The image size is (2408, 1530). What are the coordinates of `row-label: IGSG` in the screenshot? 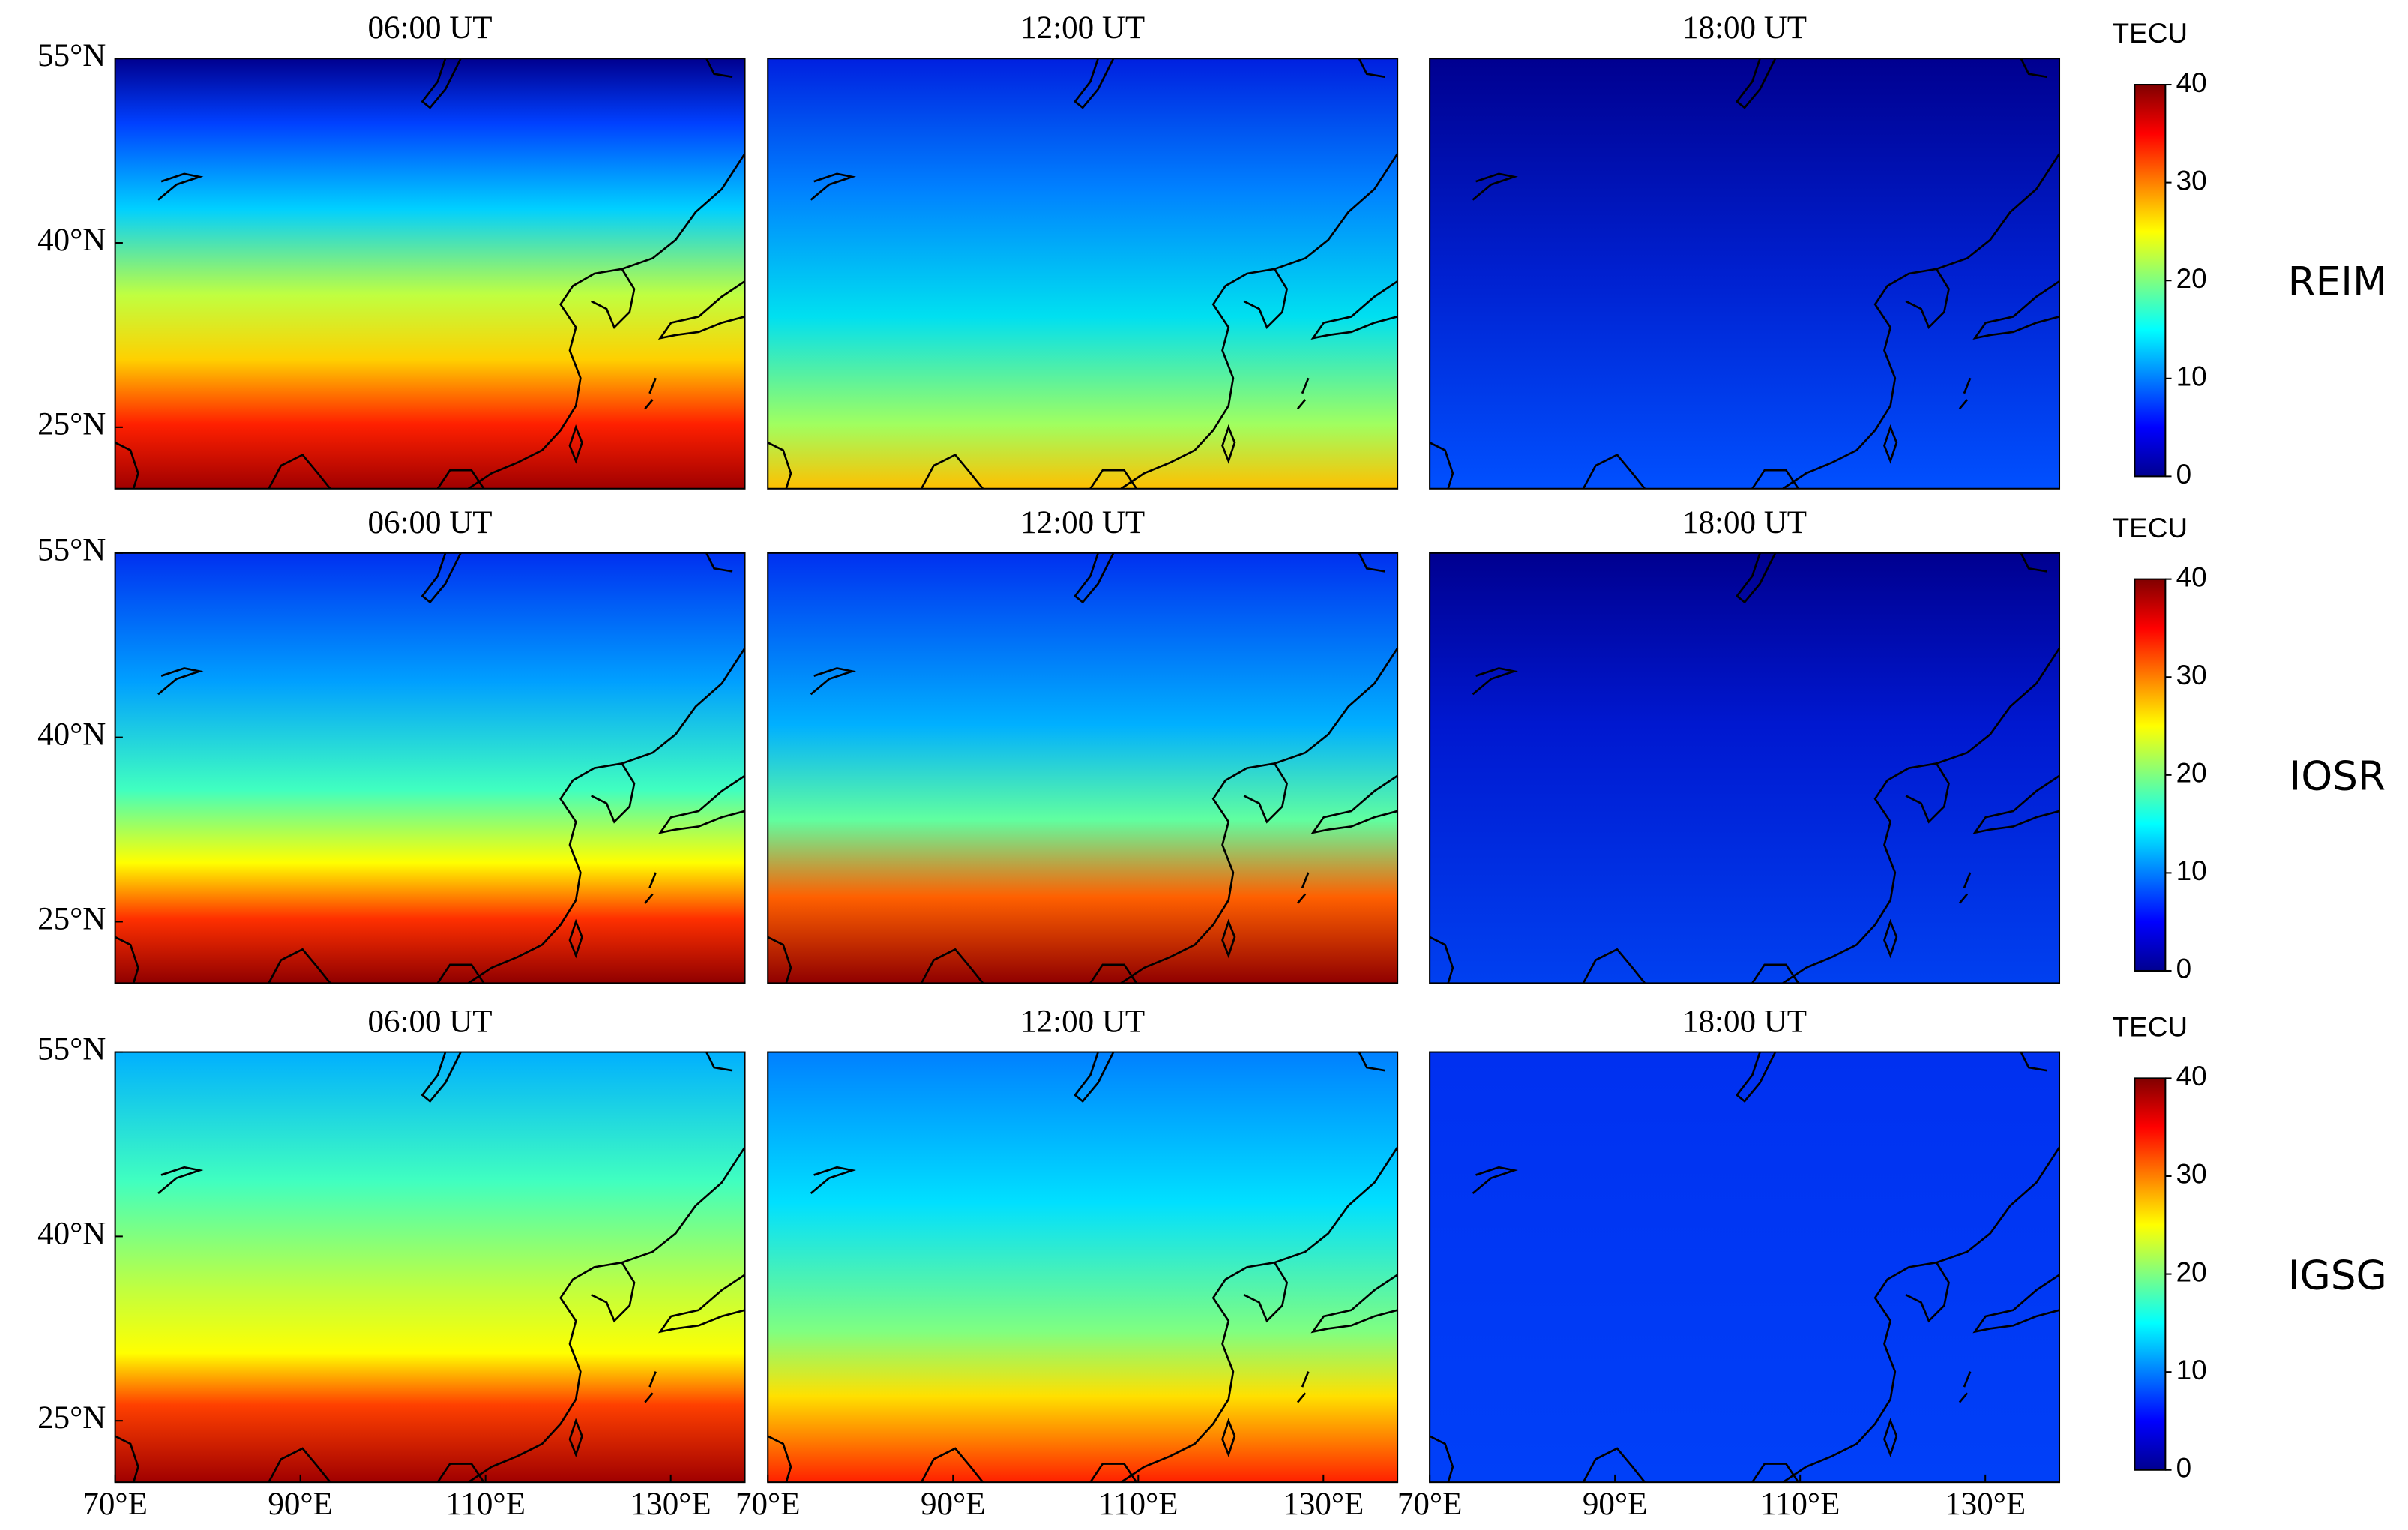 It's located at (2337, 1275).